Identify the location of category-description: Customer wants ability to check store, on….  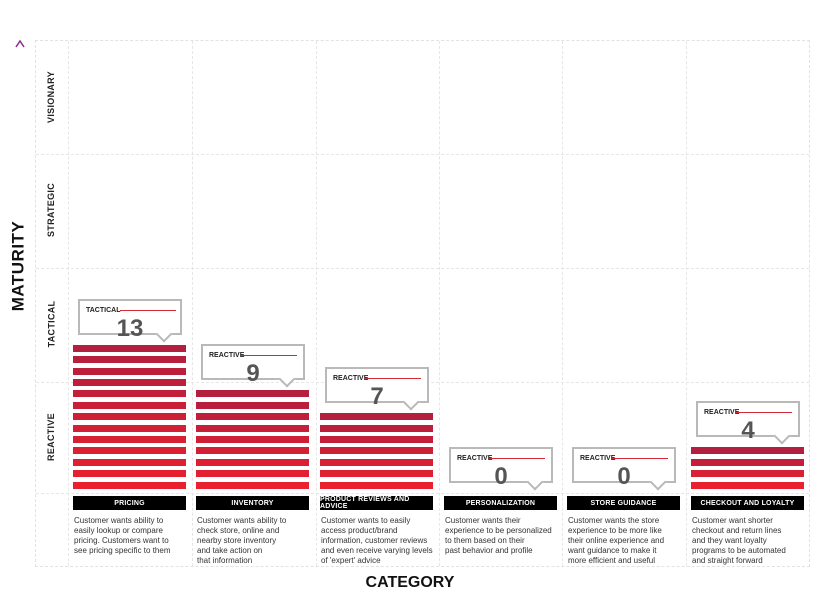
(257, 541).